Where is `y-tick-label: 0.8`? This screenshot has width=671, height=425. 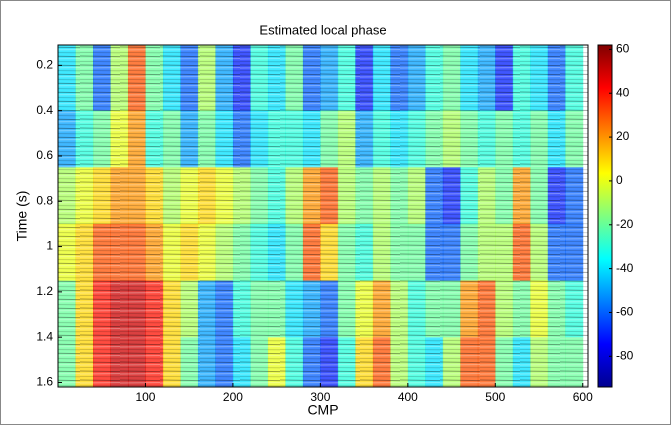
y-tick-label: 0.8 is located at coordinates (44, 200).